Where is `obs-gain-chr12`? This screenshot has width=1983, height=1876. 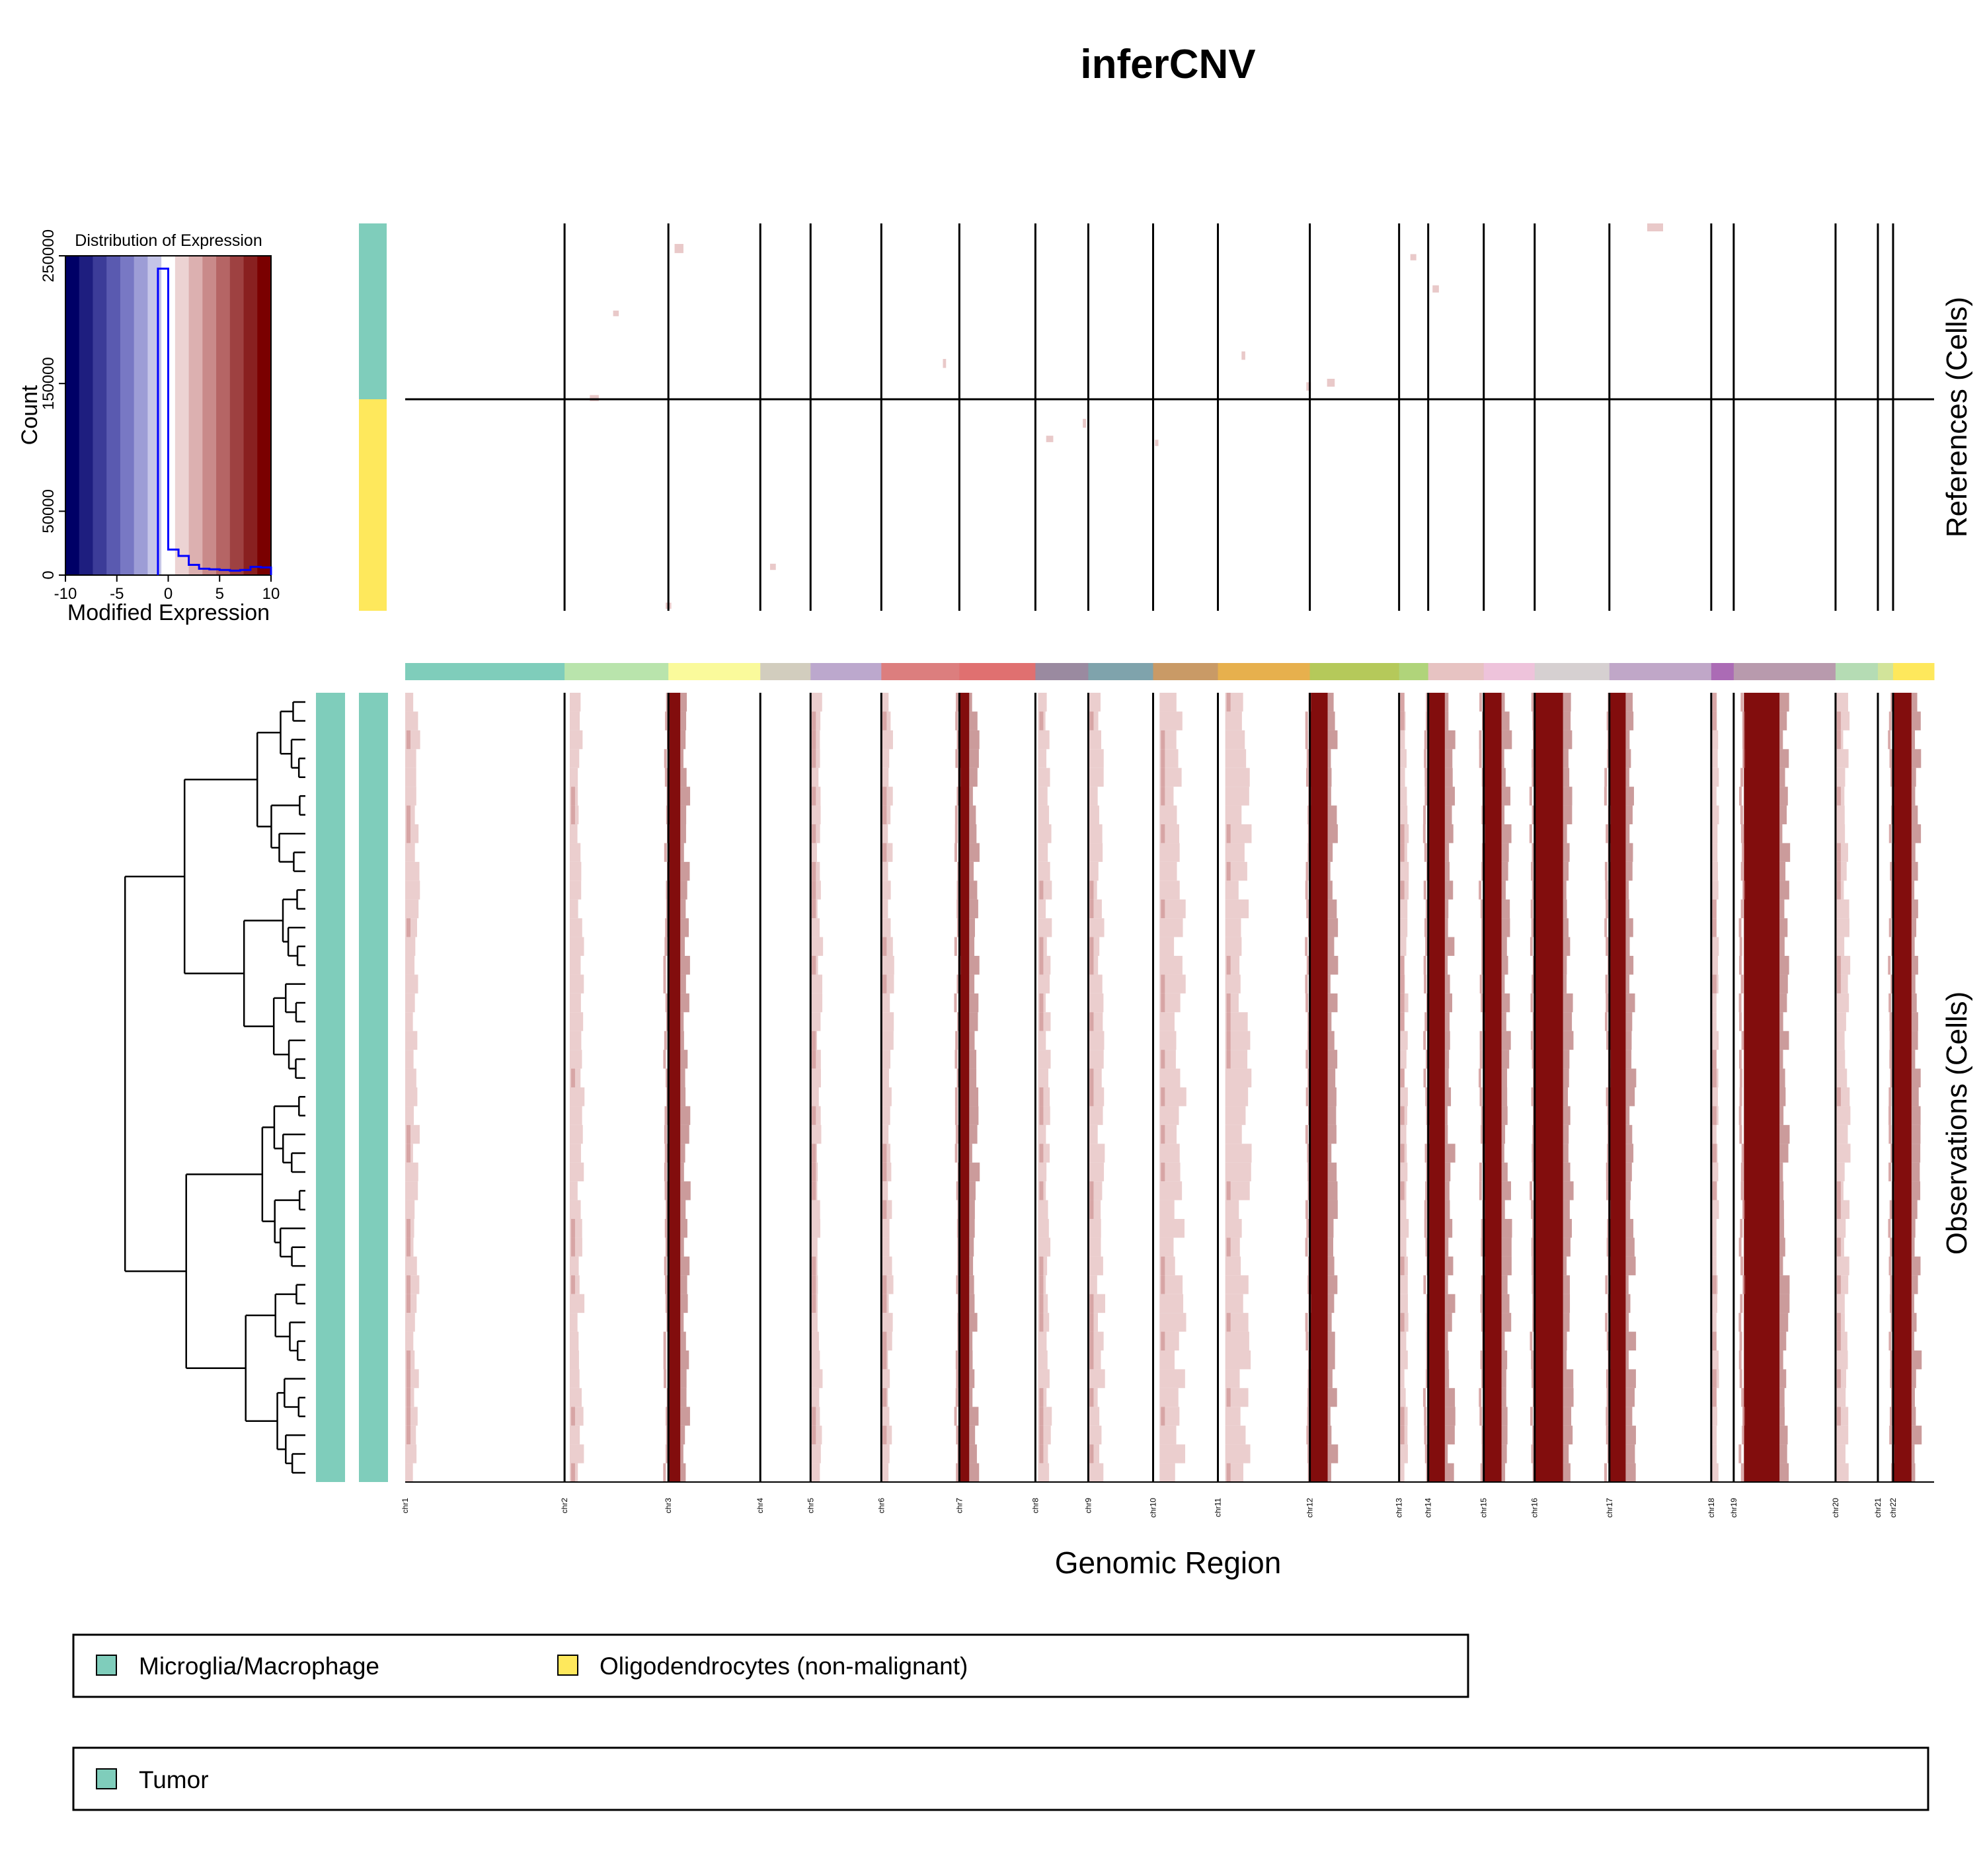
obs-gain-chr12 is located at coordinates (1318, 1087).